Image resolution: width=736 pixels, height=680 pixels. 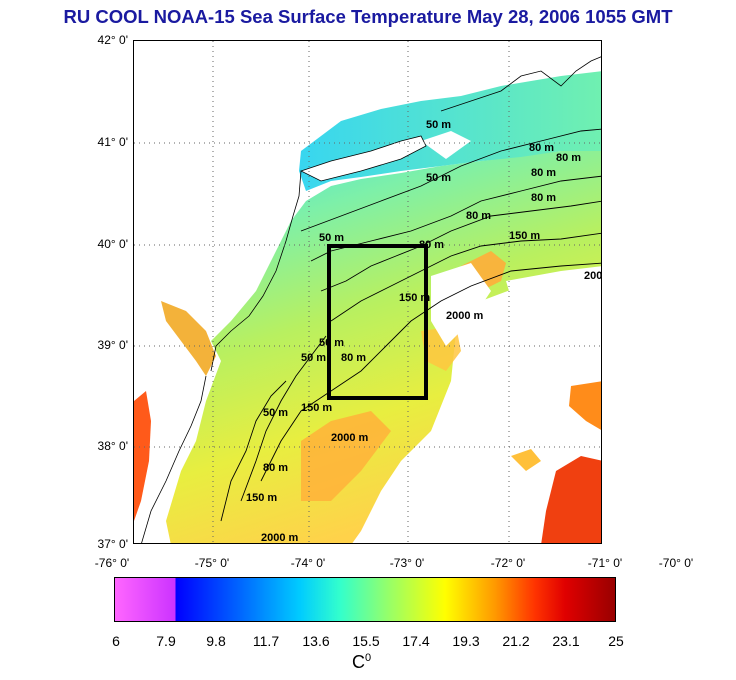 What do you see at coordinates (112, 345) in the screenshot?
I see `lat-tick-39: 39° 0'` at bounding box center [112, 345].